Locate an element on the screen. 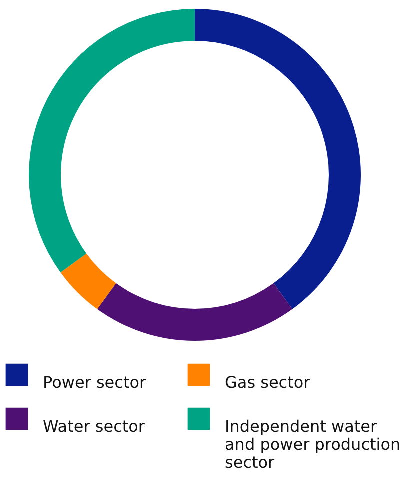 This screenshot has height=497, width=419. legend-label: Power sector is located at coordinates (94, 382).